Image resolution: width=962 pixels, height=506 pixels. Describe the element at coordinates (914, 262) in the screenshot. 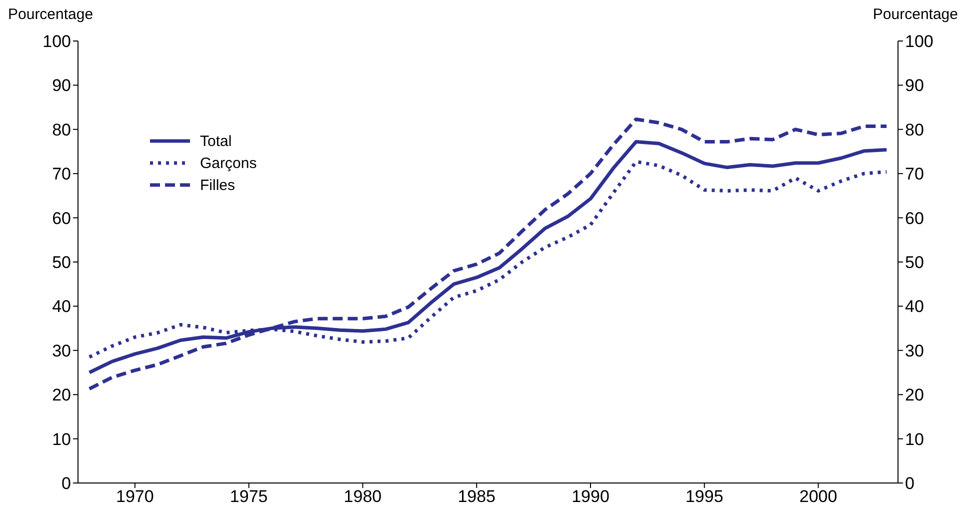

I see `y2-tick-label: 50` at that location.